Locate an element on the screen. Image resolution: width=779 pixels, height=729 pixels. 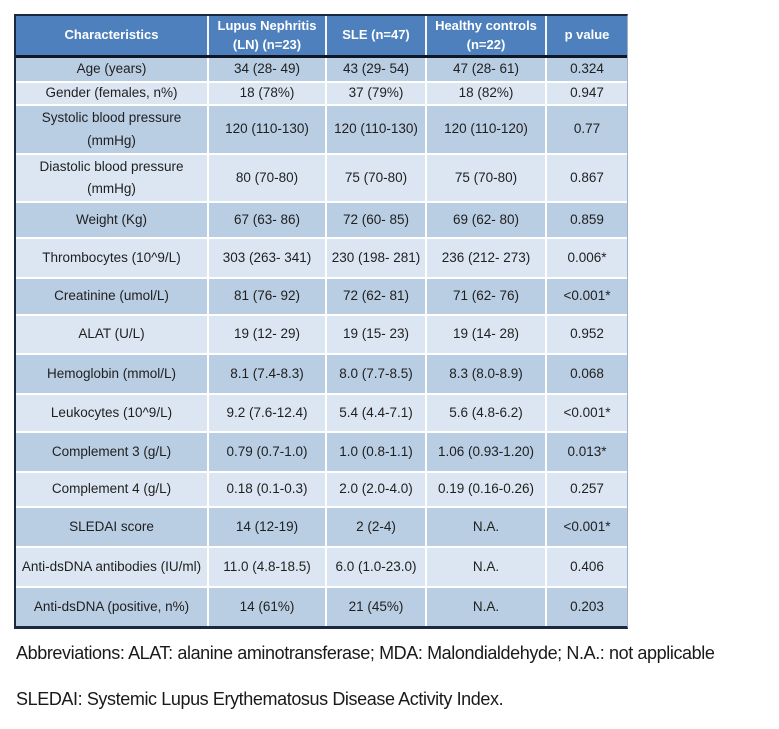
value-cell: 18 (82%) is located at coordinates (485, 93).